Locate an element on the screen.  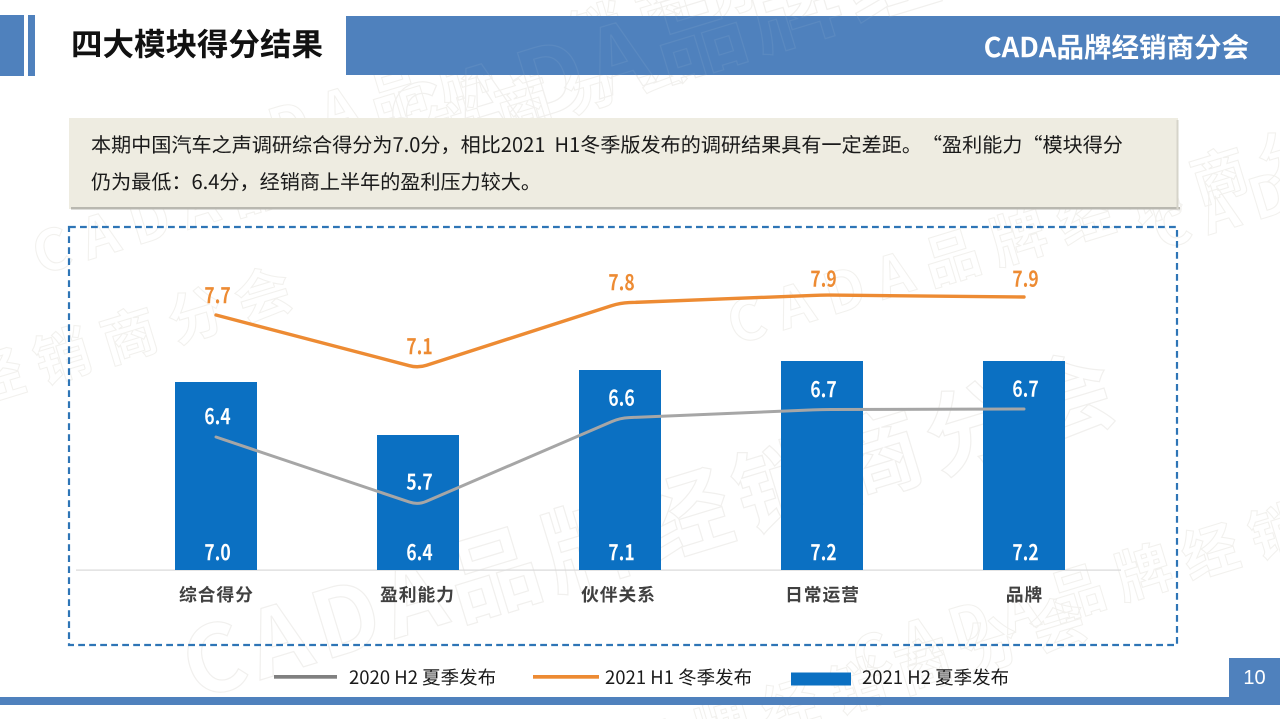
svg-text: 10 is located at coordinates (1254, 678).